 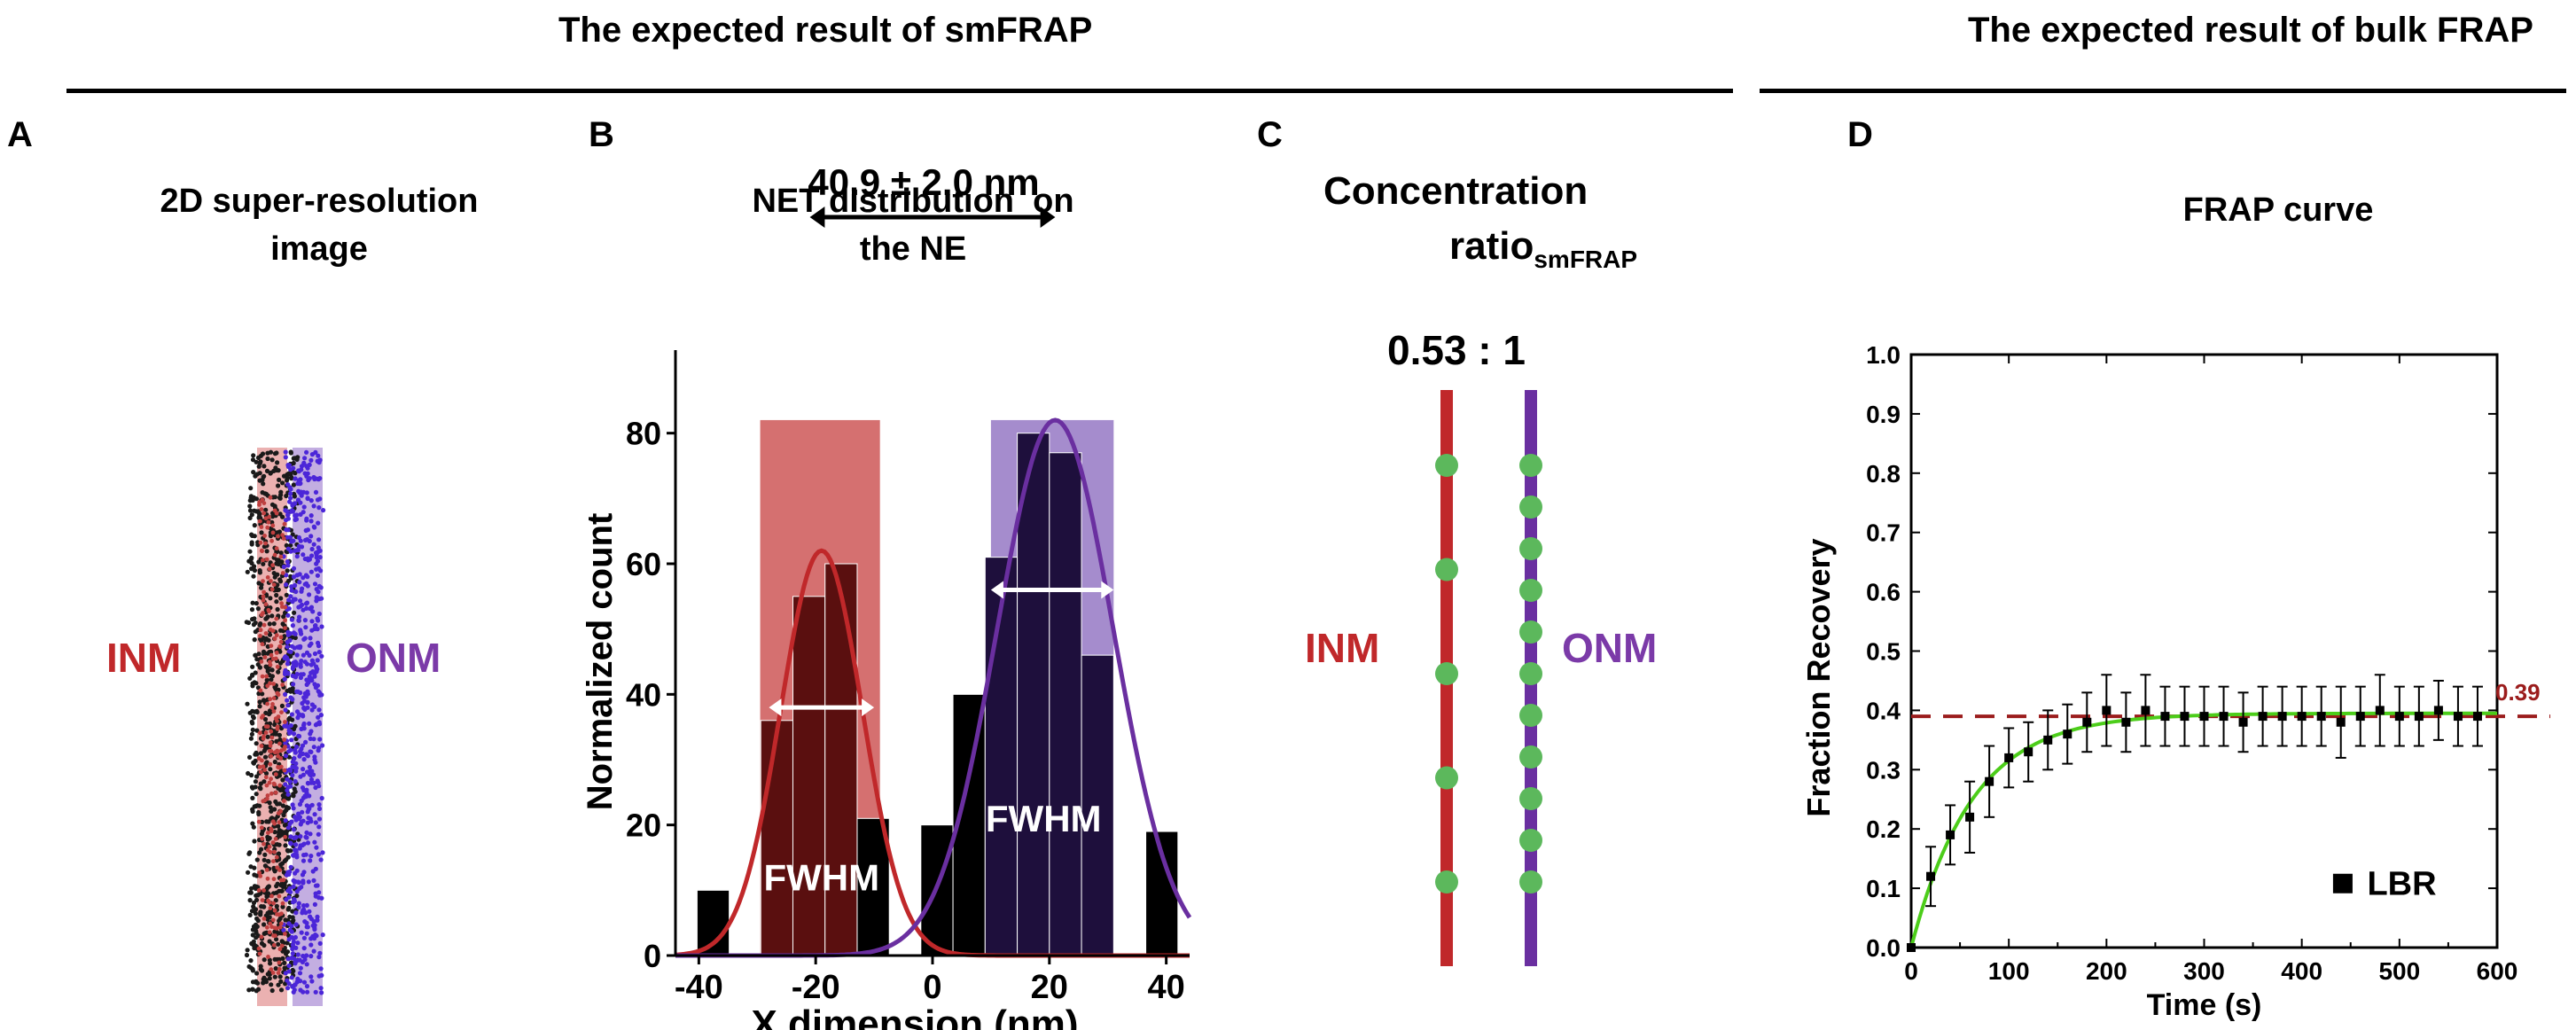 I want to click on localization-points, so click(x=285, y=722).